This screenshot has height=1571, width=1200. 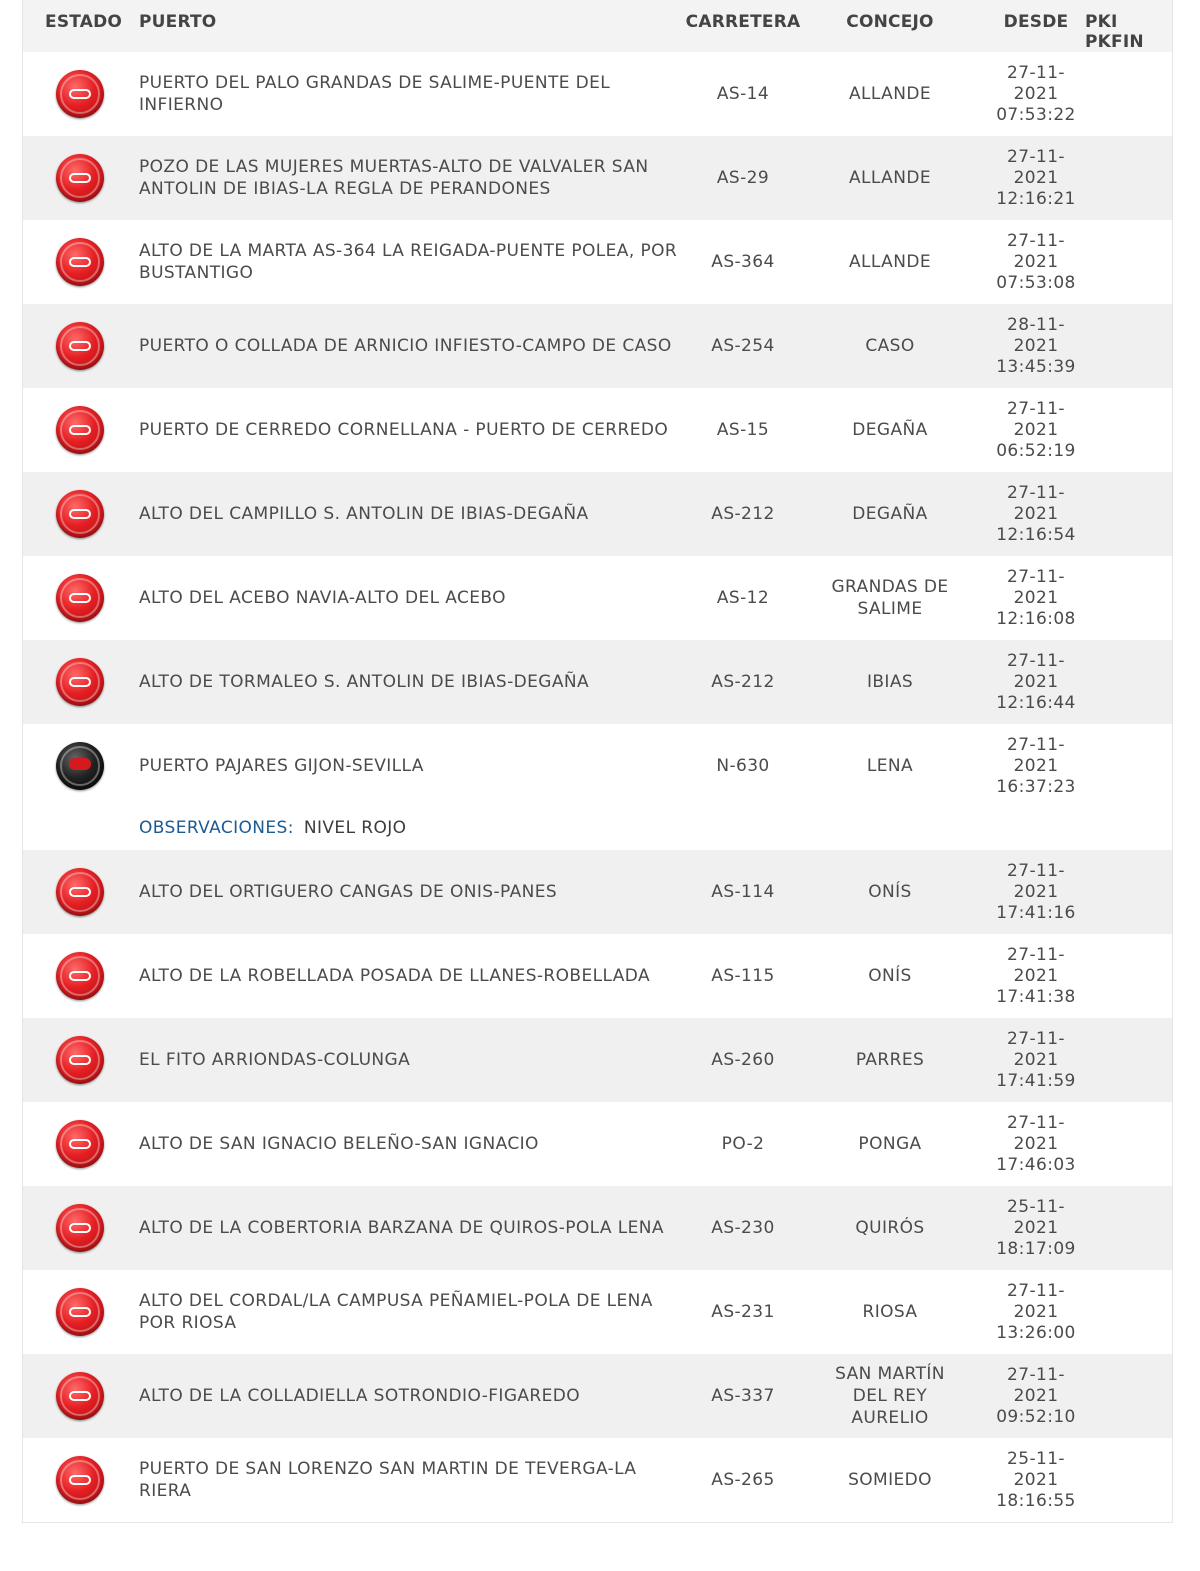 I want to click on desde-datetime: 27-11- 2021 09:52:10, so click(x=1036, y=1396).